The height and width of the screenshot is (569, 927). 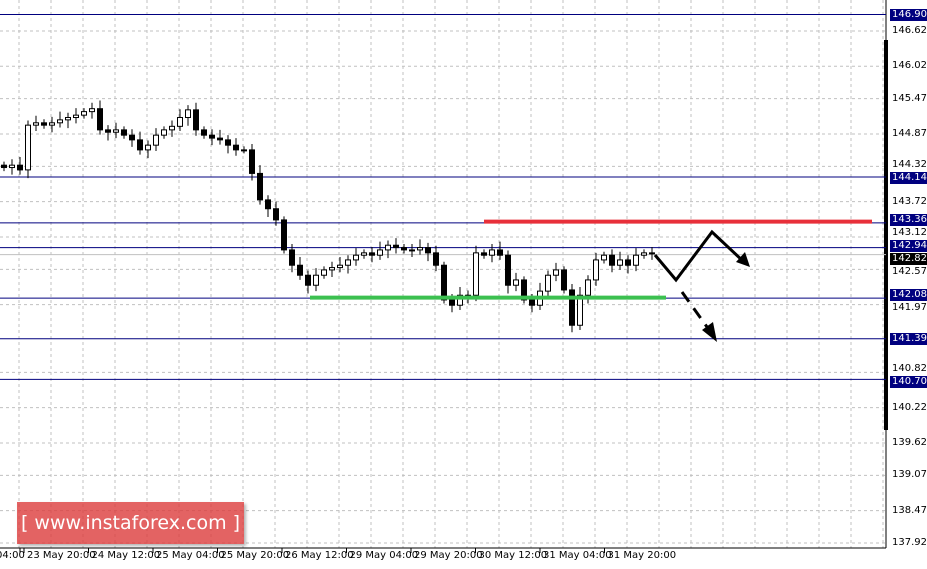 What do you see at coordinates (255, 555) in the screenshot?
I see `time-tick-label: 25 May 20:00` at bounding box center [255, 555].